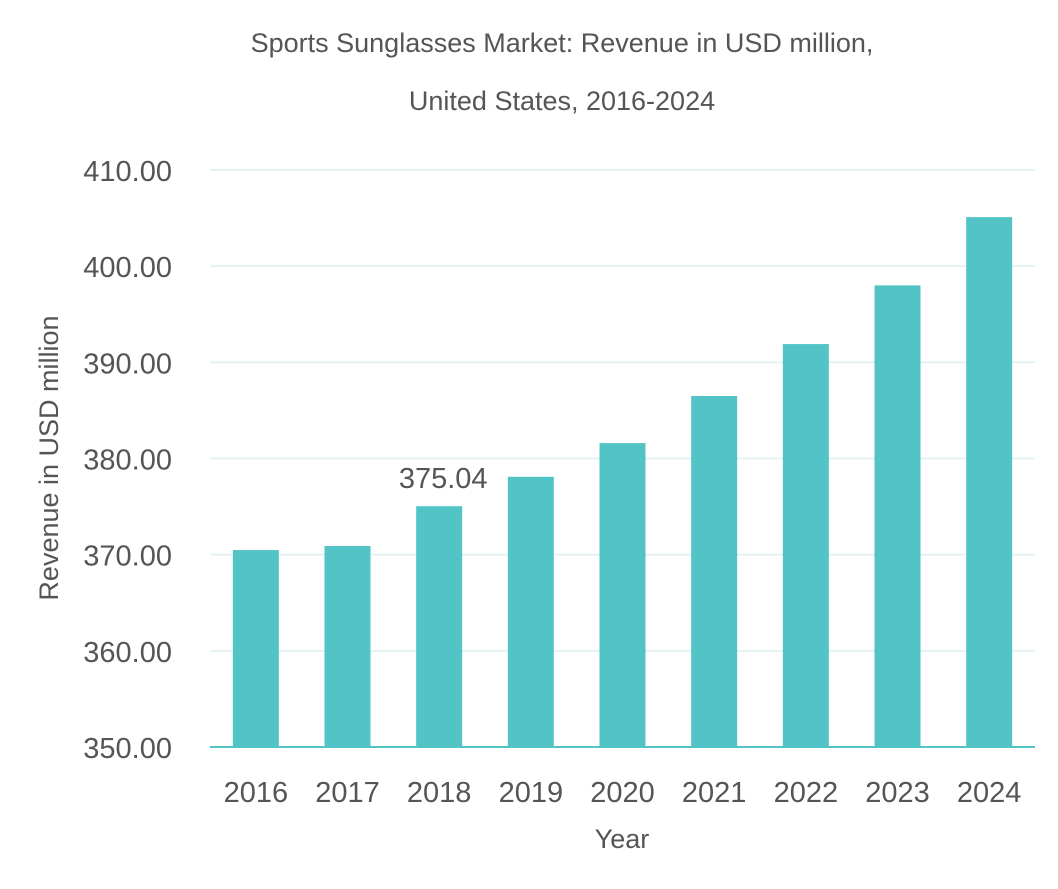 The width and height of the screenshot is (1058, 889). I want to click on y-axis-label: Revenue in USD million, so click(49, 457).